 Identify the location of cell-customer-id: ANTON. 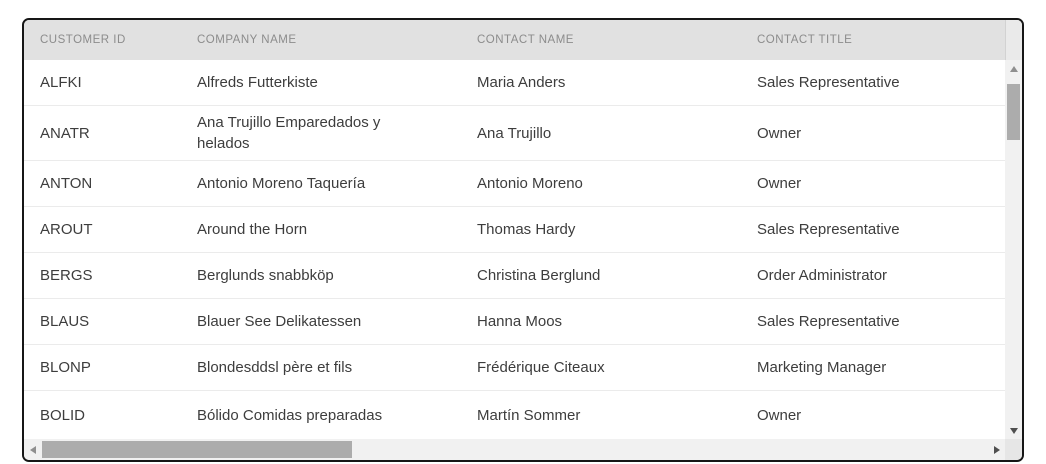
(66, 183).